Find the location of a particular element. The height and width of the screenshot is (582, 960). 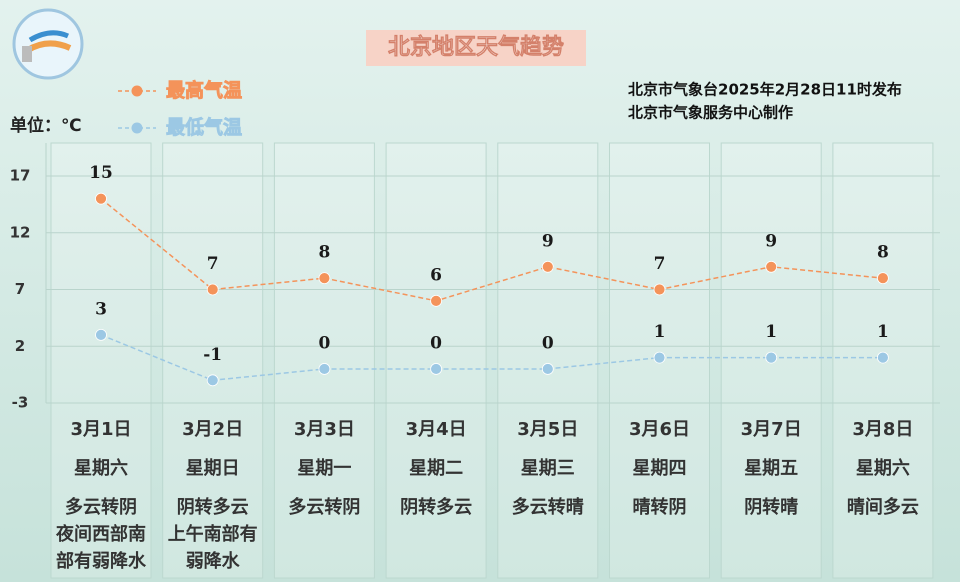

logo is located at coordinates (48, 44).